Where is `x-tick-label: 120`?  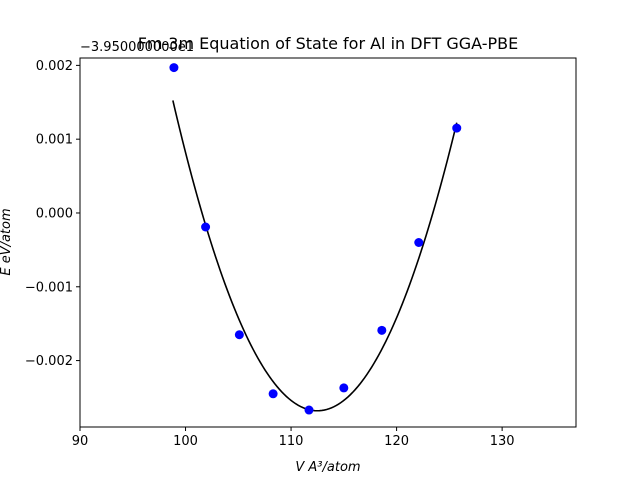
x-tick-label: 120 is located at coordinates (396, 441).